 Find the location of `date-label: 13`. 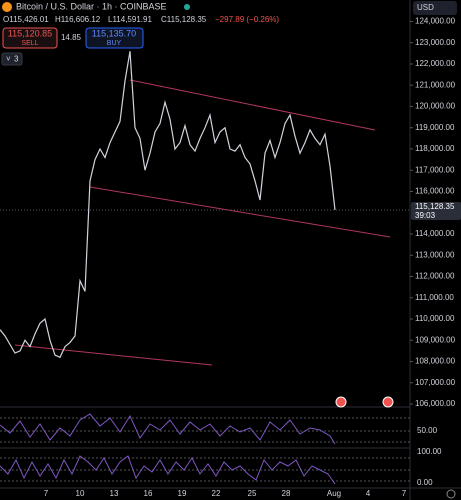

date-label: 13 is located at coordinates (114, 493).